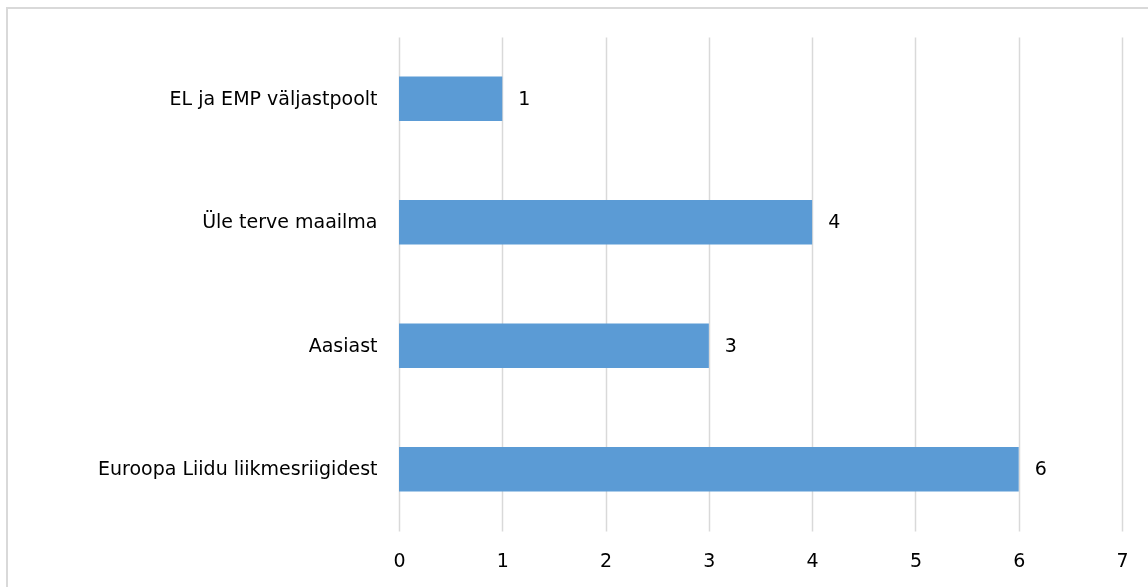 This screenshot has height=587, width=1148. What do you see at coordinates (1122, 559) in the screenshot?
I see `x-tick-label: 7` at bounding box center [1122, 559].